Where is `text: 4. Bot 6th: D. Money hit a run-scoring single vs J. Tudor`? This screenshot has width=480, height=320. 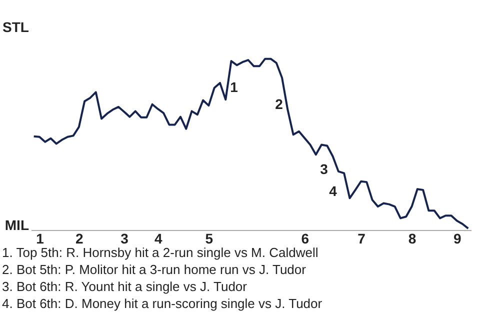 text: 4. Bot 6th: D. Money hit a run-scoring single vs J. Tudor is located at coordinates (162, 303).